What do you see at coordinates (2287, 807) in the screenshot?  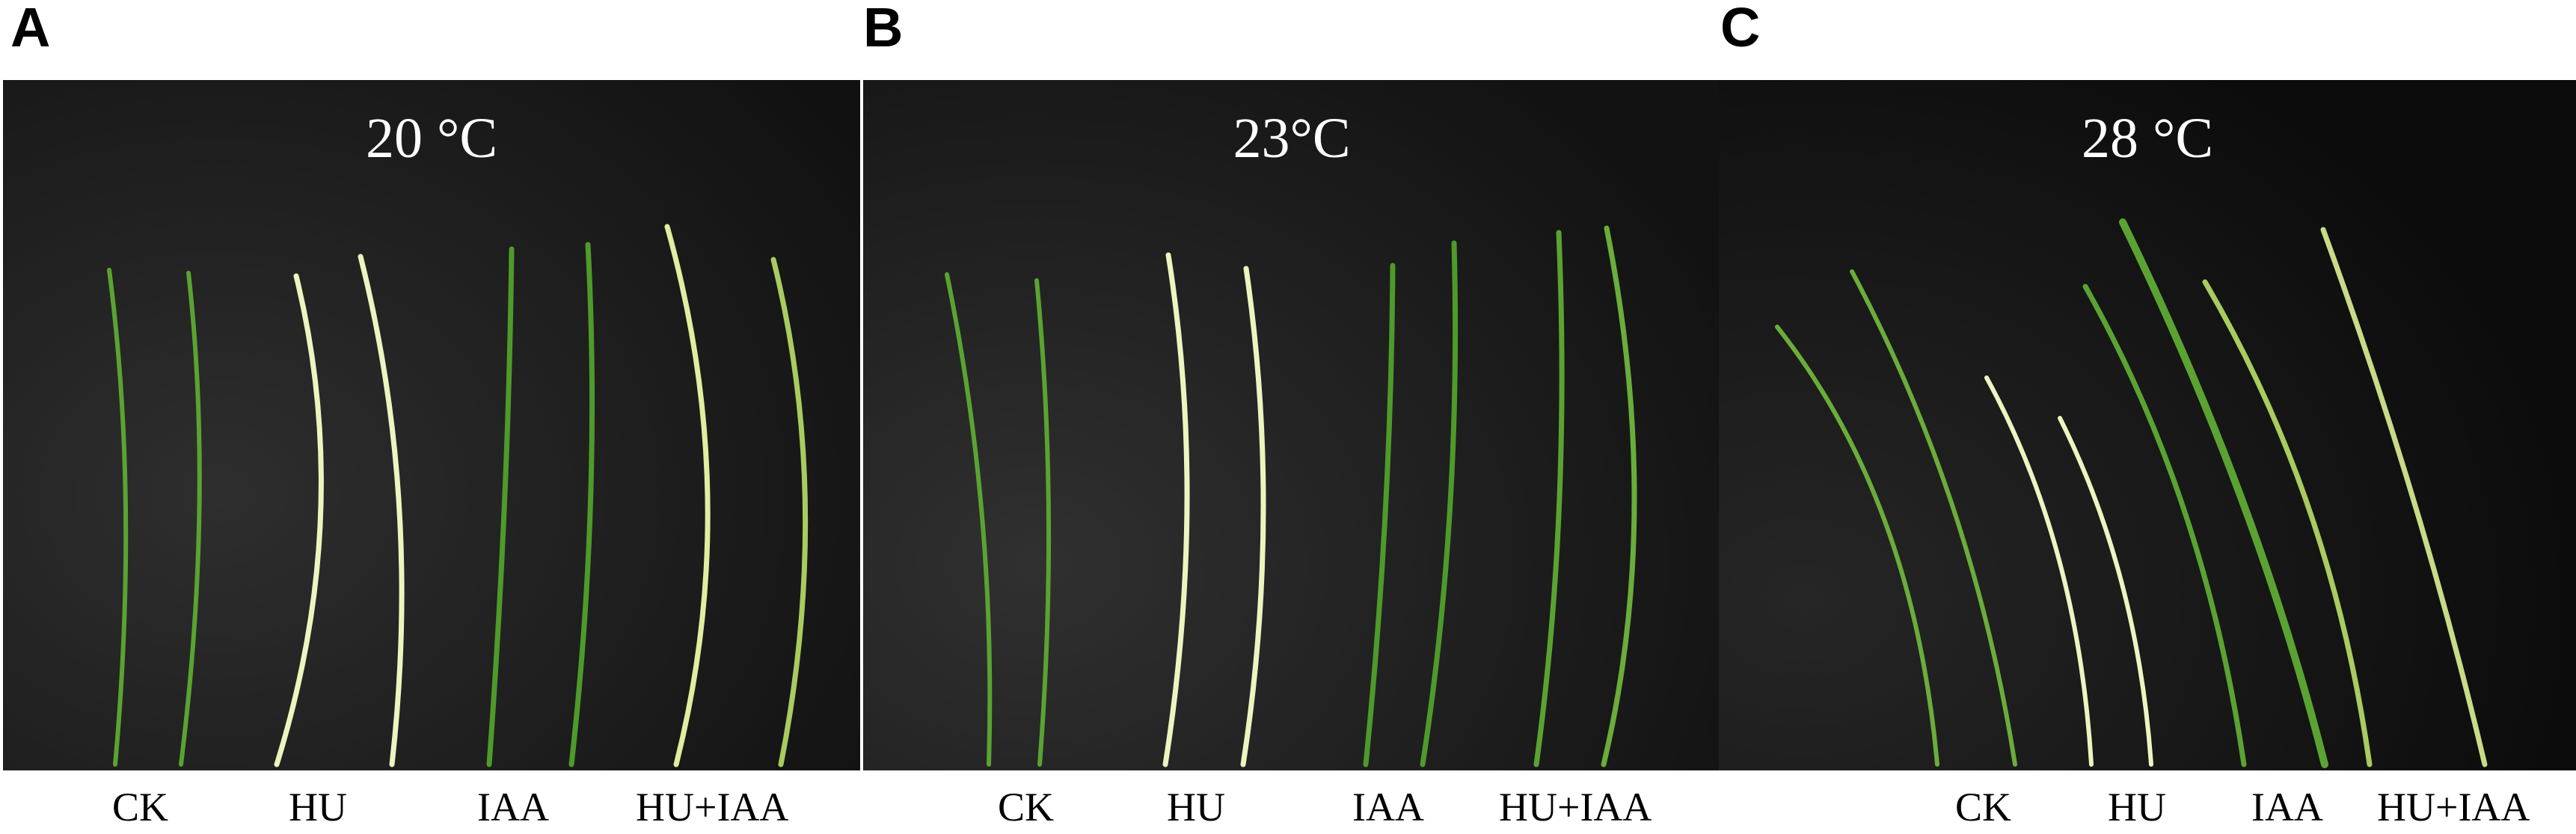 I see `label-c-iaa: IAA` at bounding box center [2287, 807].